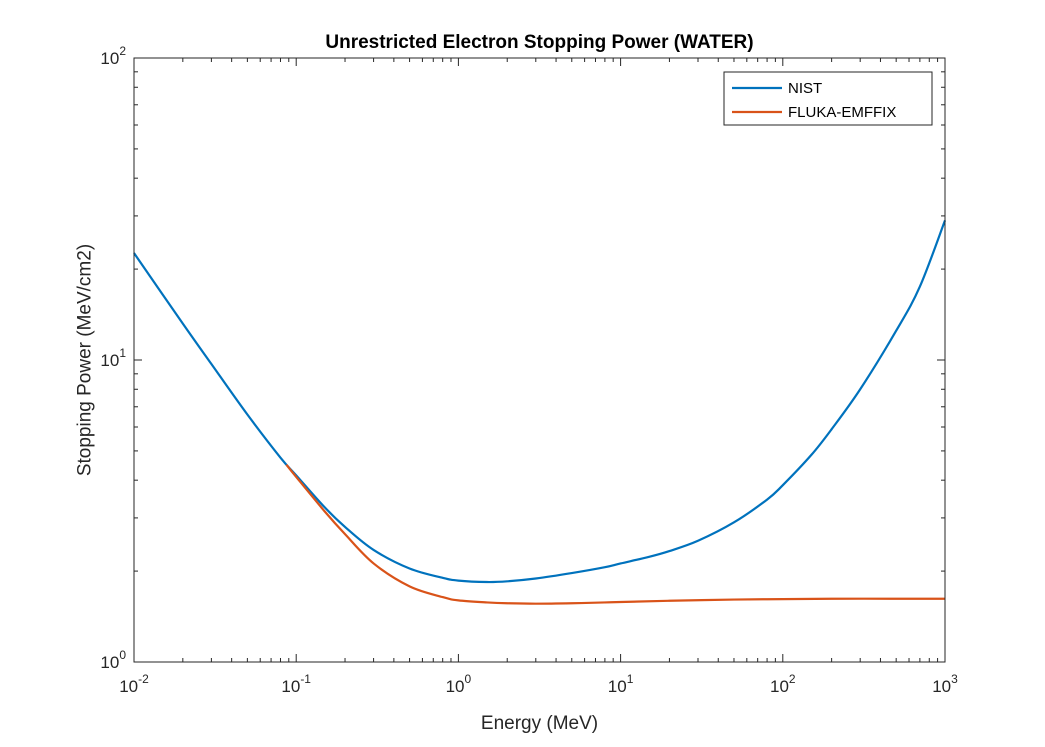 Image resolution: width=1045 pixels, height=747 pixels. Describe the element at coordinates (85, 360) in the screenshot. I see `y-axis-label: Stopping Power (MeV/cm2)` at that location.